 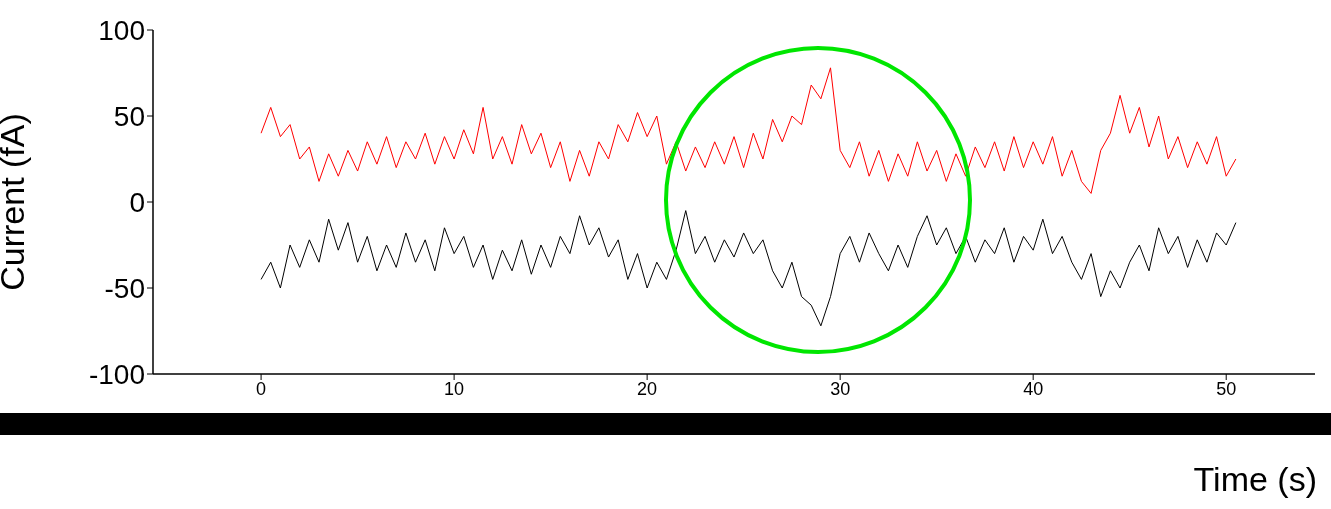 I want to click on x-tick-label: 20, so click(x=647, y=388).